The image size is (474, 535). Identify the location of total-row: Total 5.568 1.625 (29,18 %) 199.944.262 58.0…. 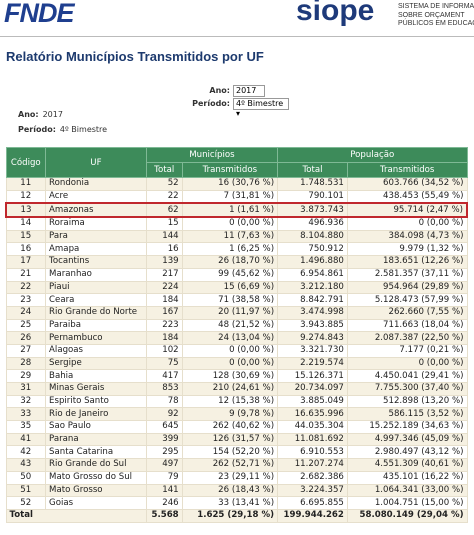
(236, 515).